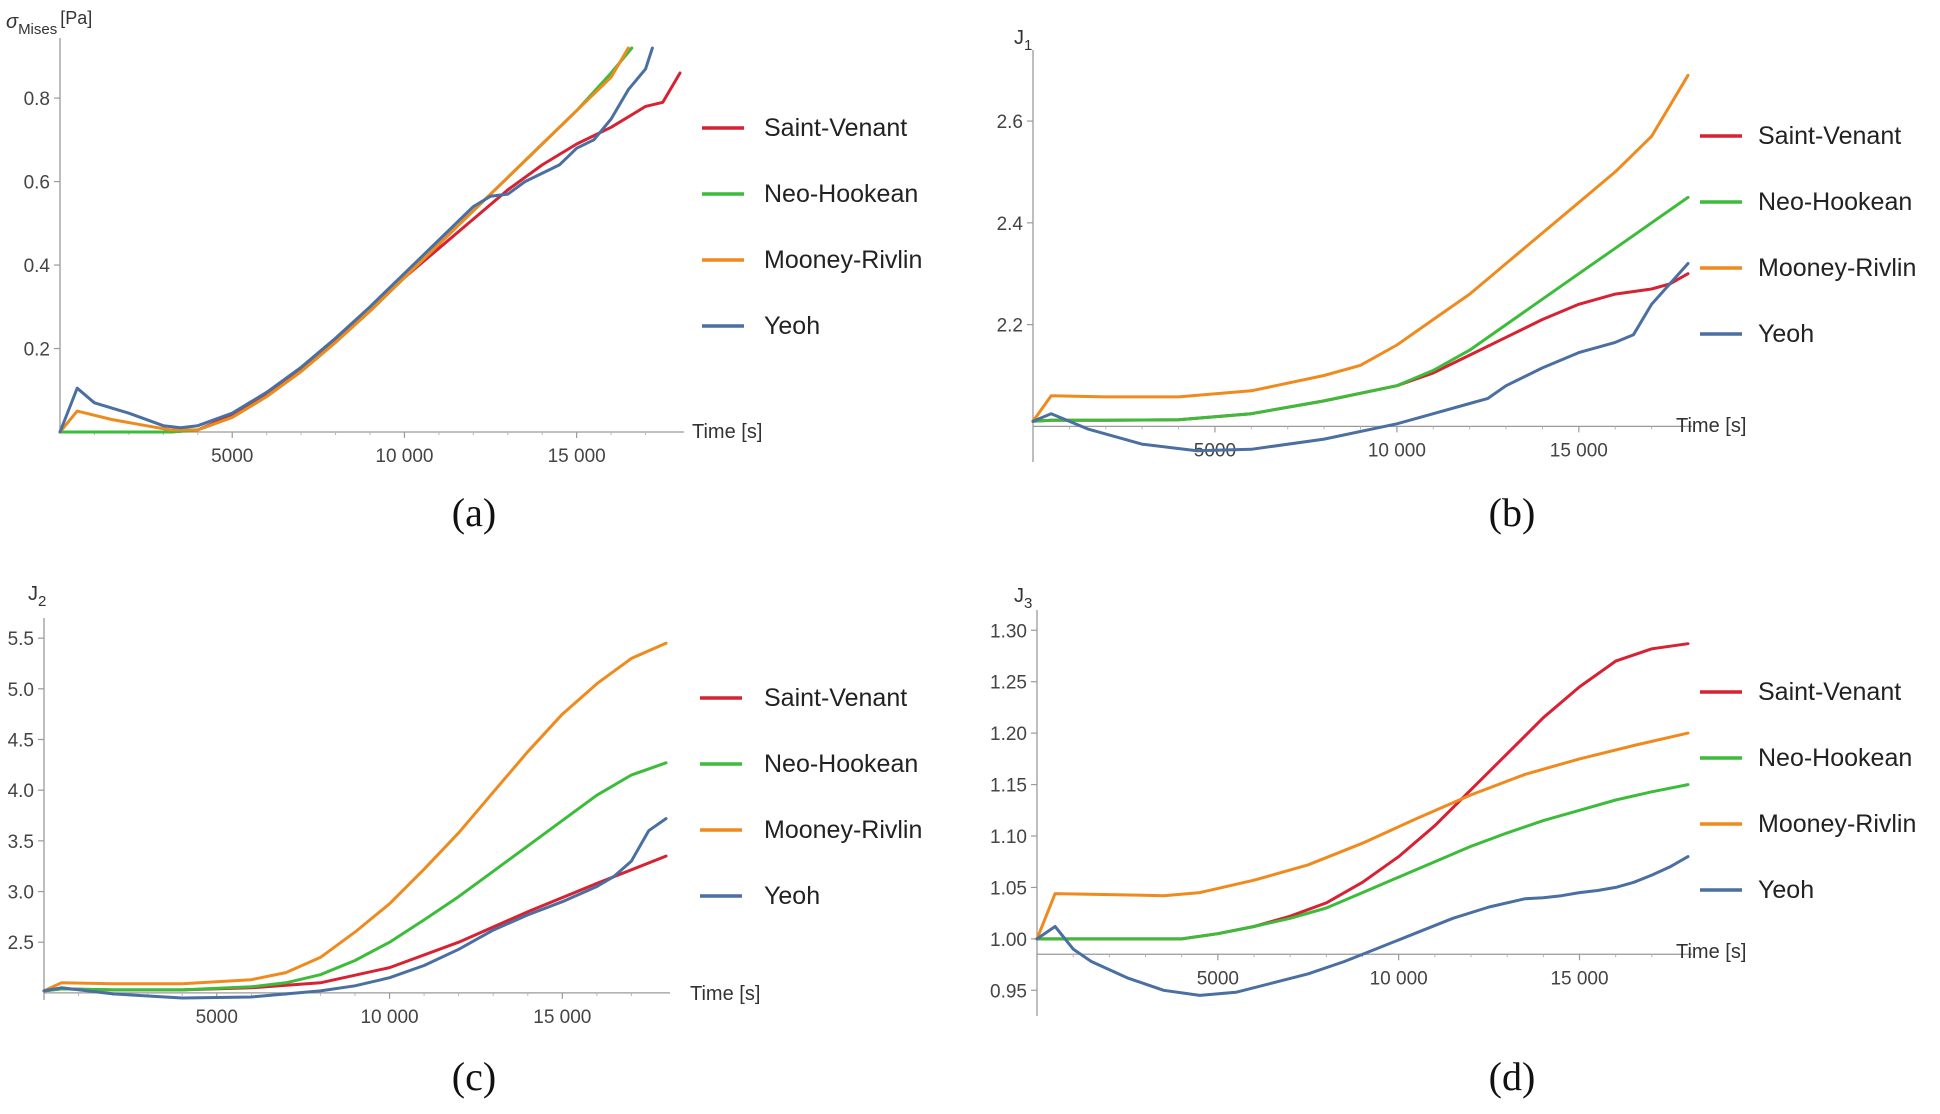 The width and height of the screenshot is (1940, 1114). What do you see at coordinates (1008, 837) in the screenshot?
I see `y-tick-label: 1.10` at bounding box center [1008, 837].